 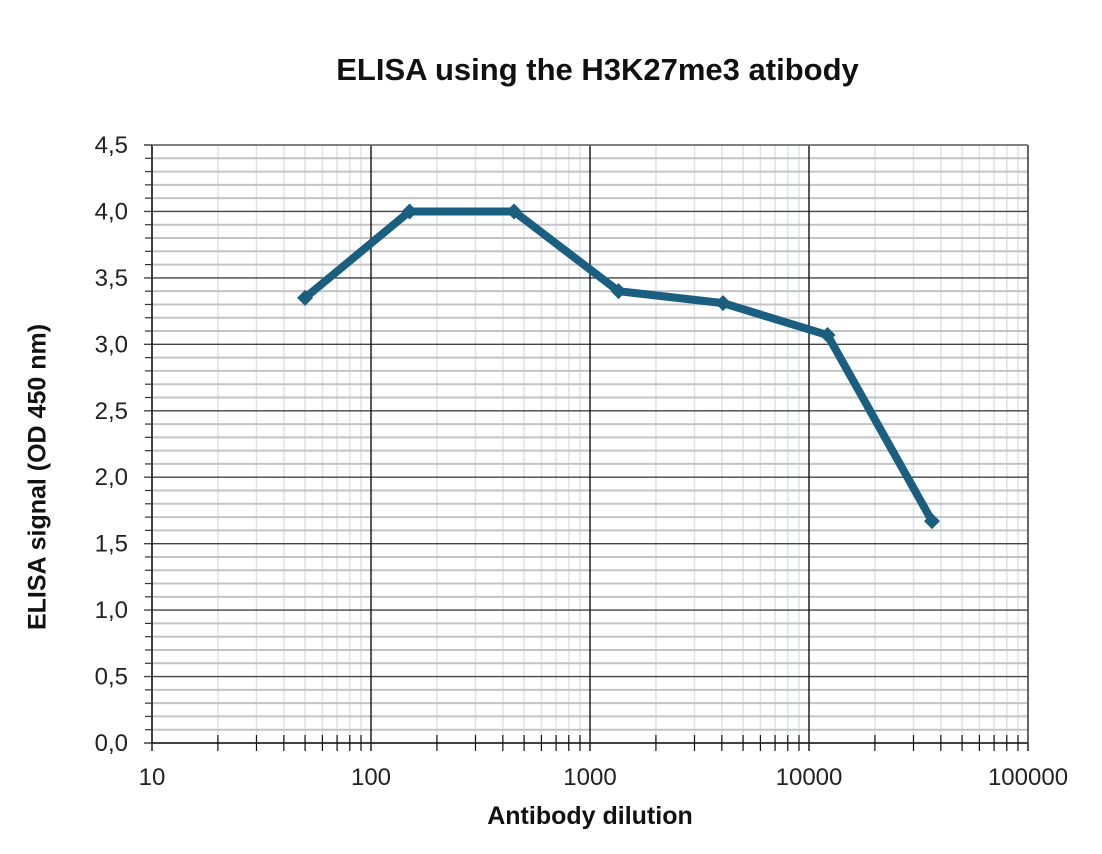 I want to click on x-tick-label: 1000, so click(x=589, y=777).